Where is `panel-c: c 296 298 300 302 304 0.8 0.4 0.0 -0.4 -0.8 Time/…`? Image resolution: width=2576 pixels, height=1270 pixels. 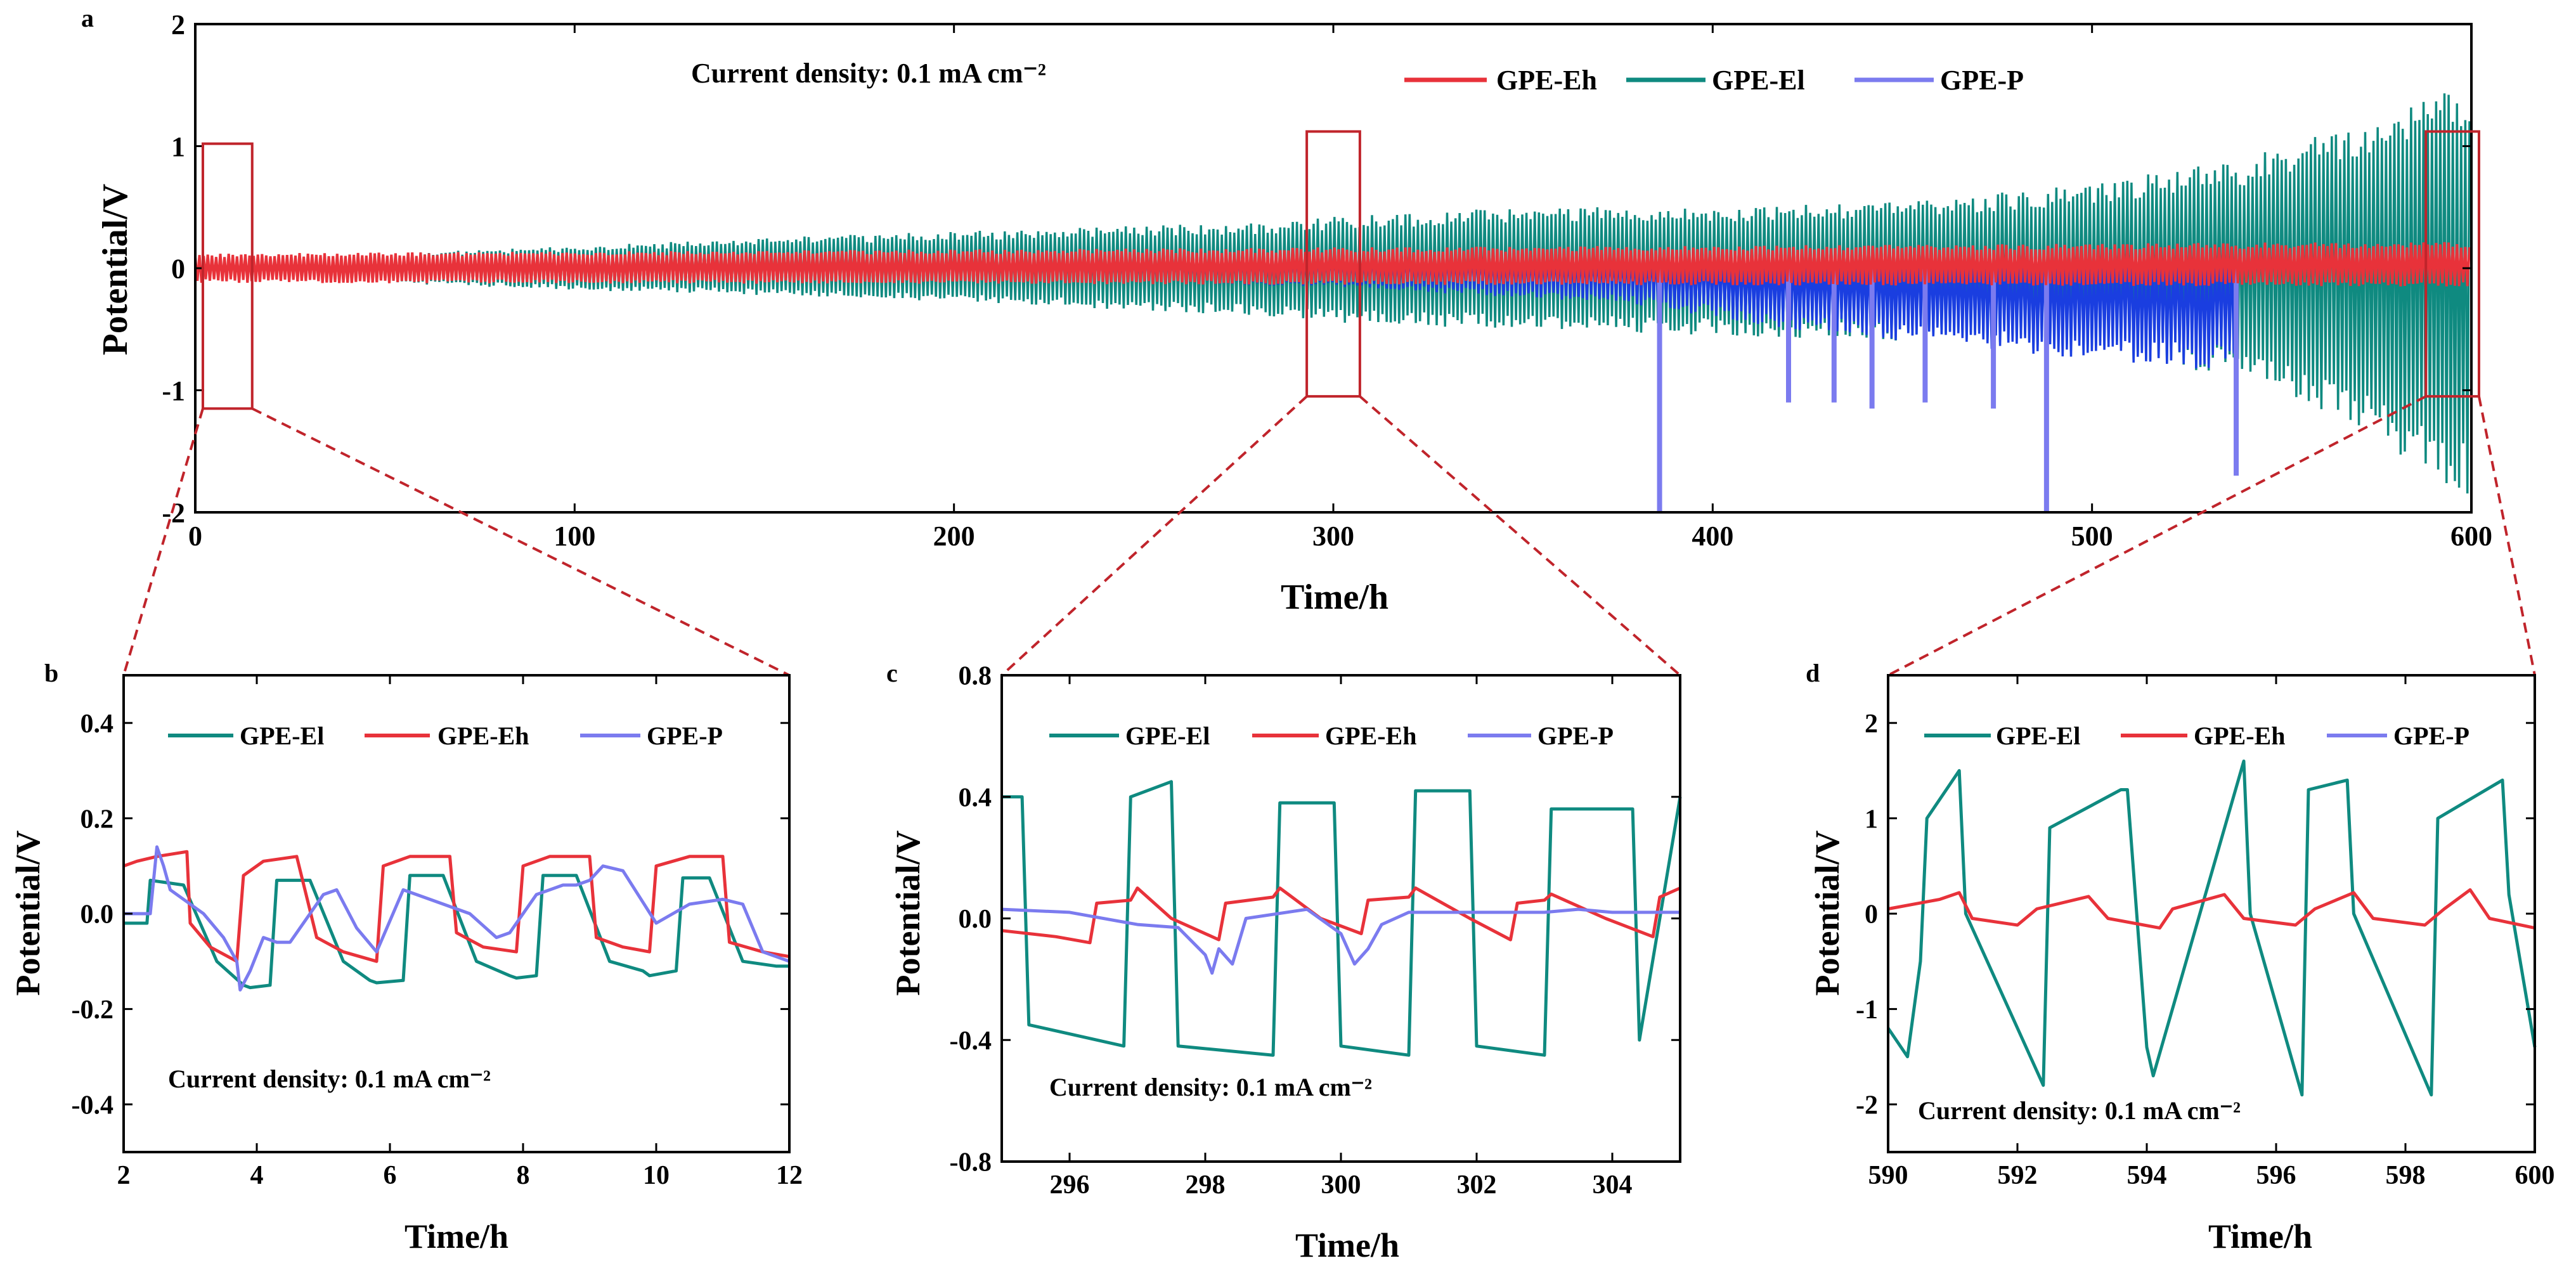 panel-c: c 296 298 300 302 304 0.8 0.4 0.0 -0.4 -0.8 Time/… is located at coordinates (1284, 961).